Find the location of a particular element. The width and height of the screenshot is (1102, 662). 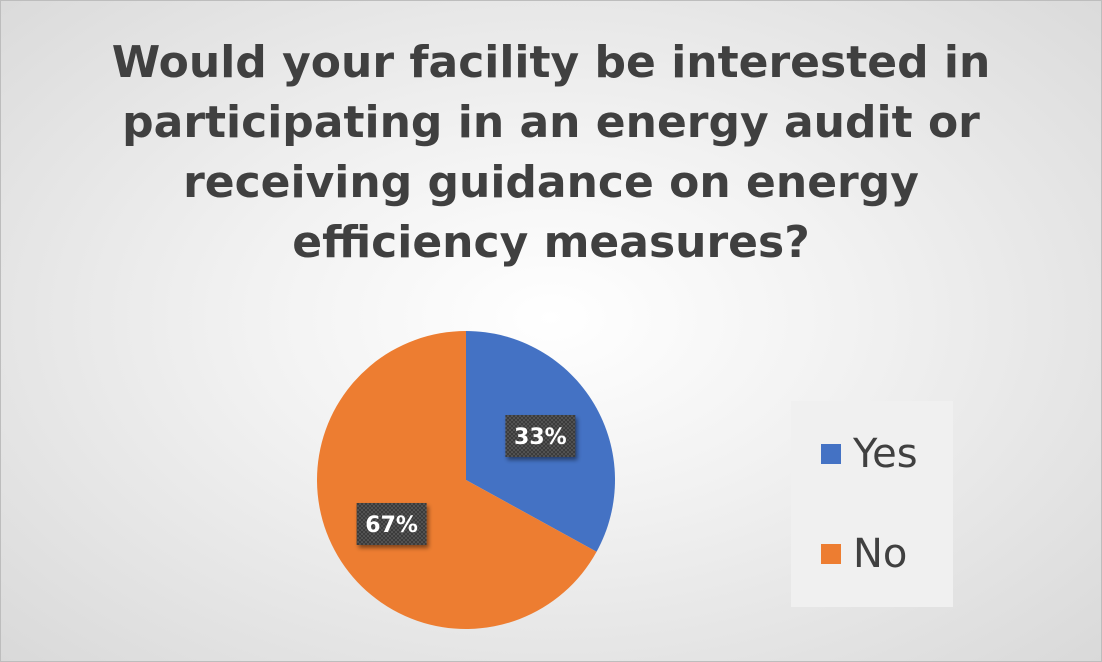

data-label-yes: 33% is located at coordinates (540, 436).